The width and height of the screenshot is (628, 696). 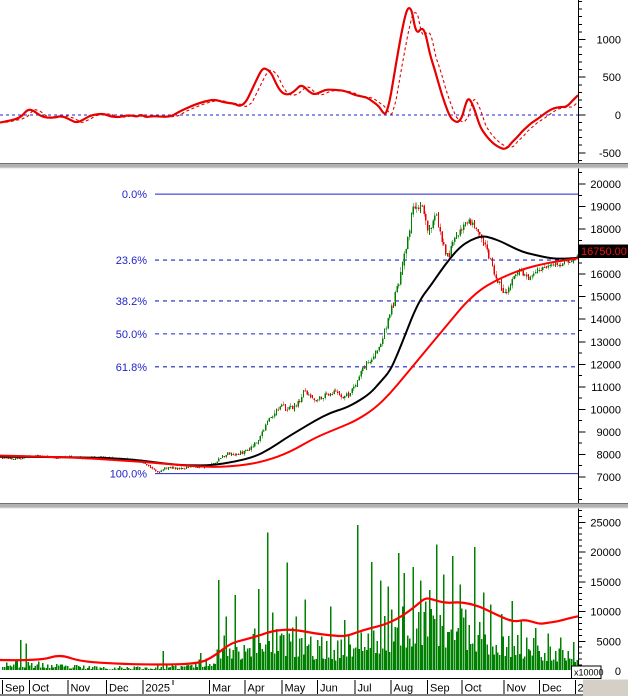 What do you see at coordinates (289, 631) in the screenshot?
I see `volume-ma-line` at bounding box center [289, 631].